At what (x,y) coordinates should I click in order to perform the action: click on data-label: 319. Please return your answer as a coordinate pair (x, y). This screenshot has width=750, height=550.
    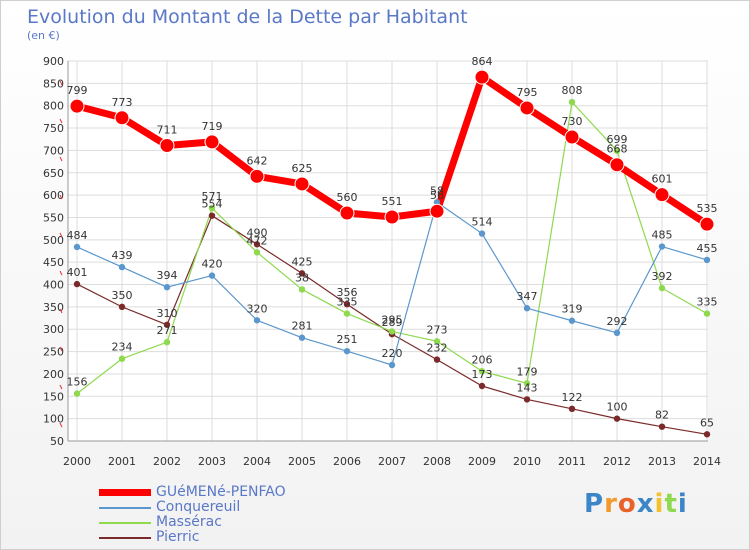
    Looking at the image, I should click on (572, 309).